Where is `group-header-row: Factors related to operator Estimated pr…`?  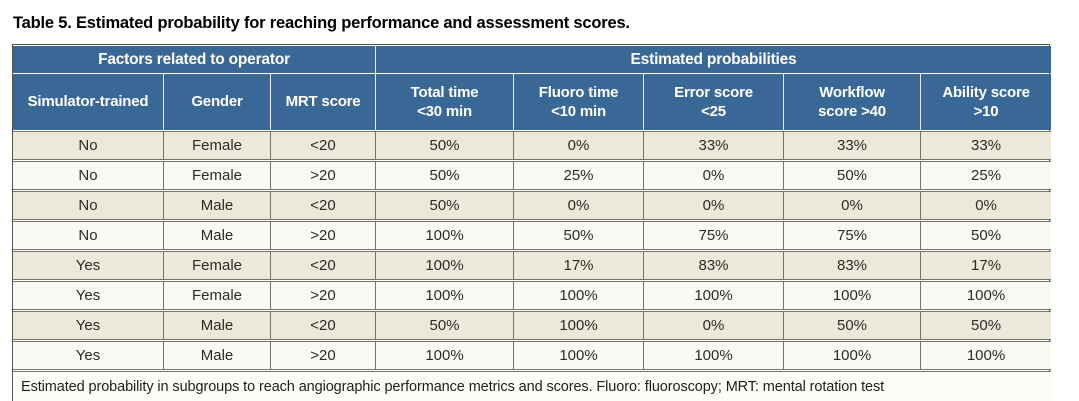 group-header-row: Factors related to operator Estimated pr… is located at coordinates (532, 59).